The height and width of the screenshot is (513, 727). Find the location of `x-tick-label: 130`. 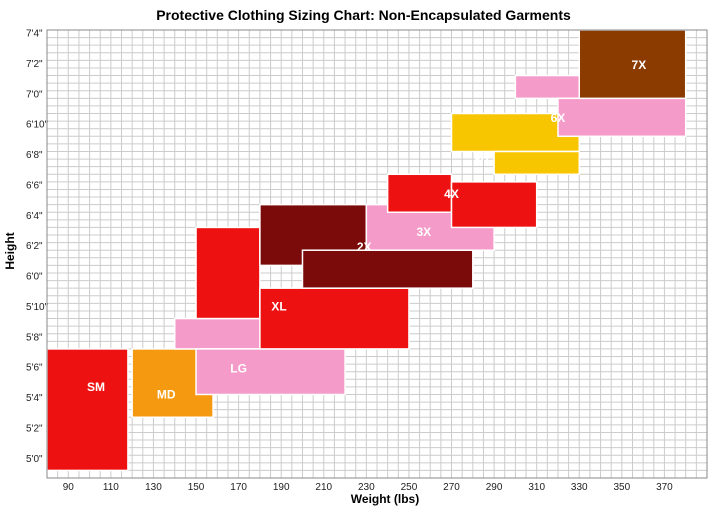

x-tick-label: 130 is located at coordinates (153, 487).